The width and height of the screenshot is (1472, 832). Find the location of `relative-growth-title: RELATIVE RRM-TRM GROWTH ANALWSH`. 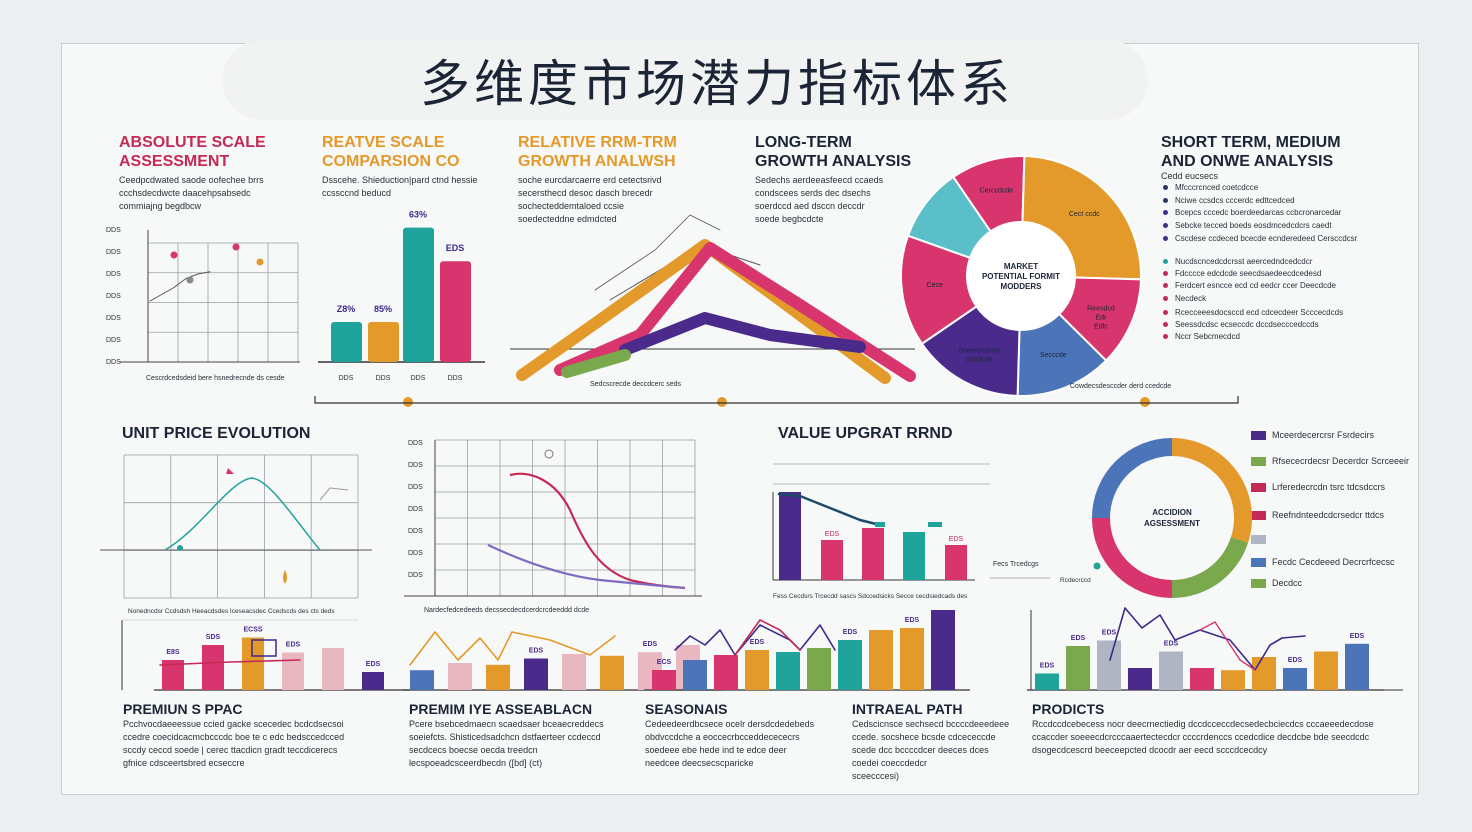

relative-growth-title: RELATIVE RRM-TRM GROWTH ANALWSH is located at coordinates (597, 152).